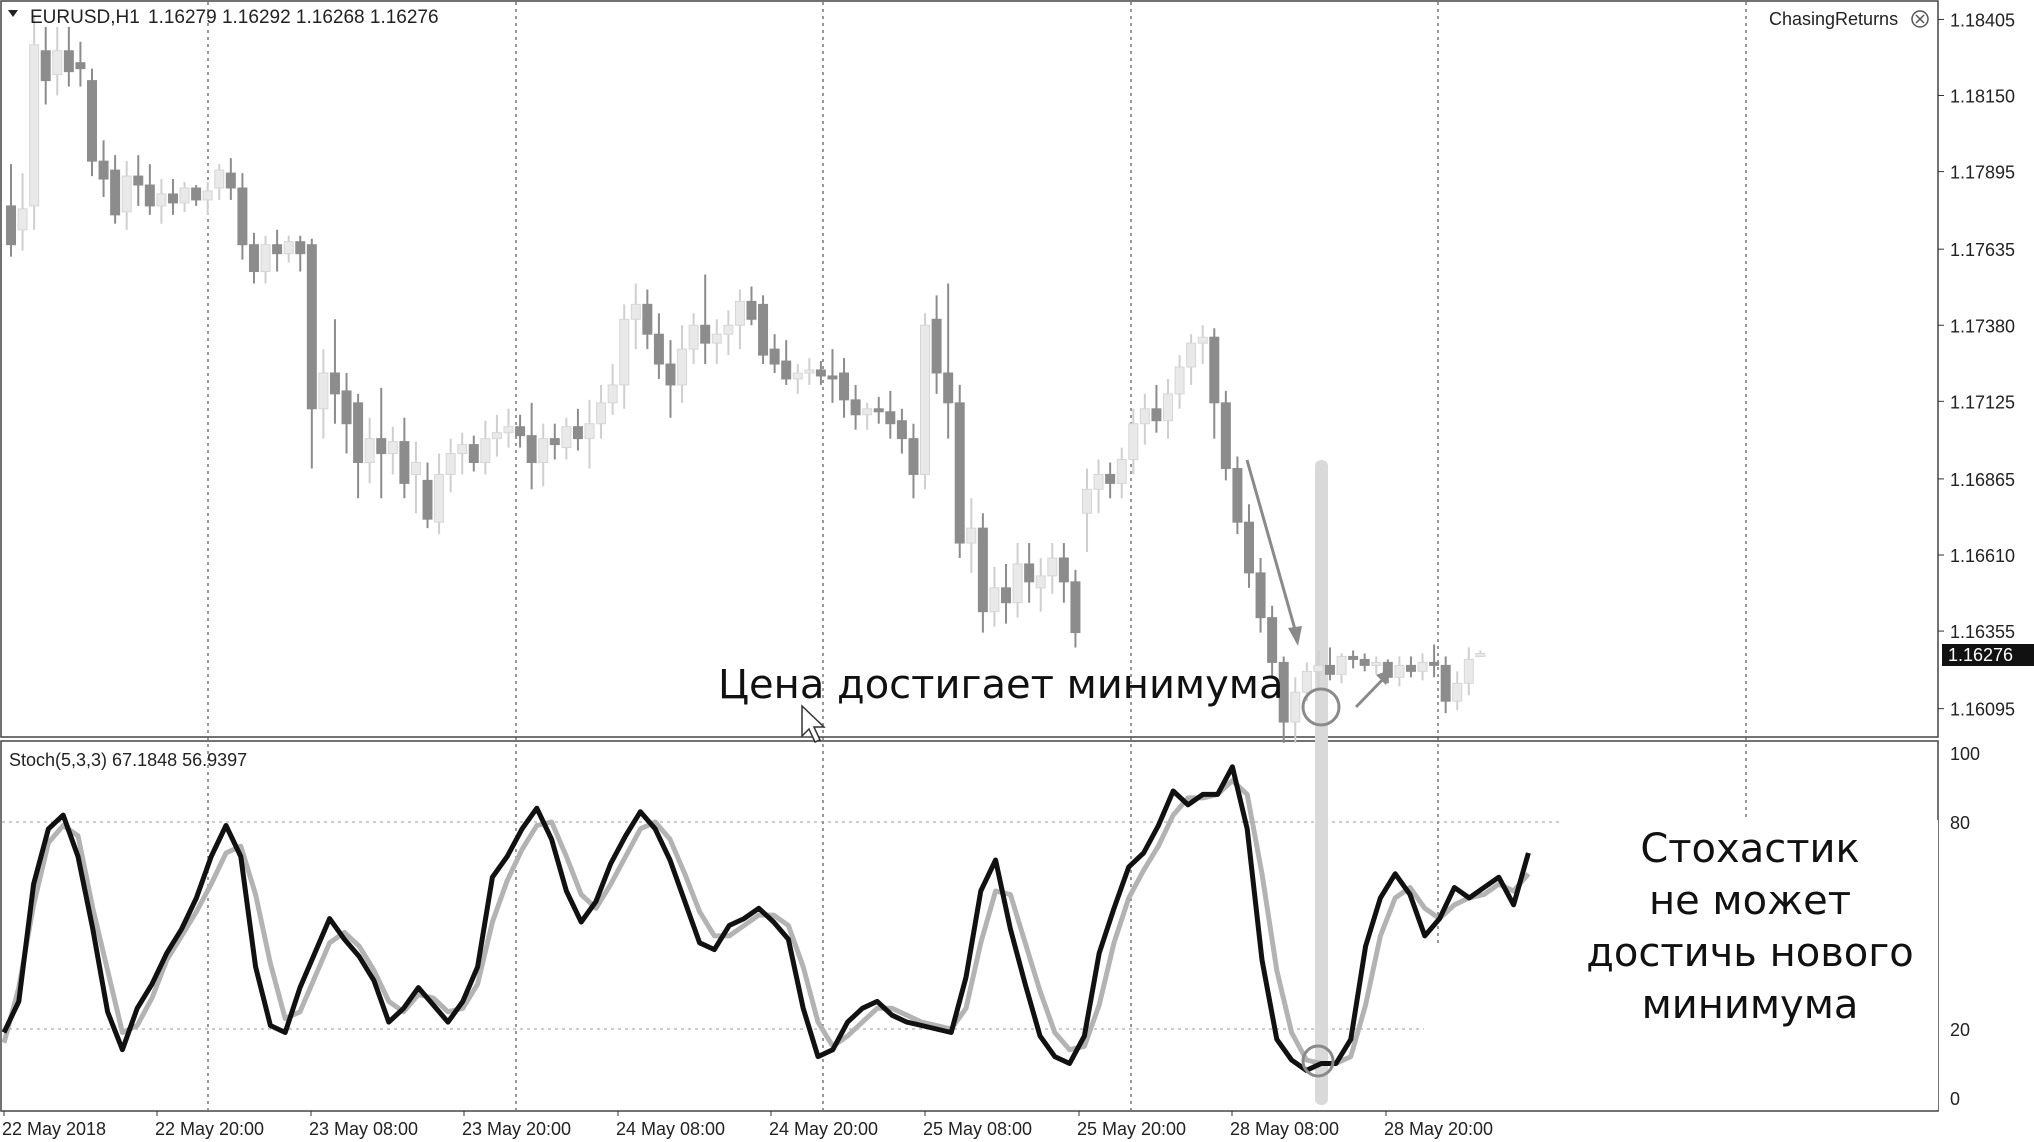  I want to click on price-tick-label: 1.18405, so click(1982, 20).